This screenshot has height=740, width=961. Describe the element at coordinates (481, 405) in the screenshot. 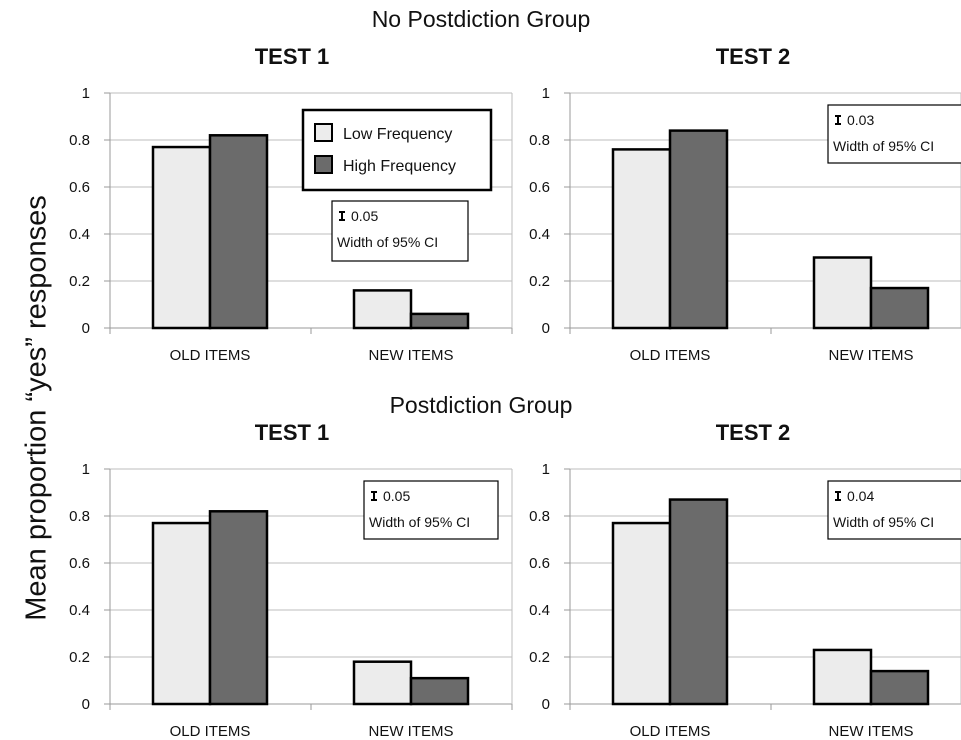

I see `group-title-postdiction: Postdiction Group` at that location.